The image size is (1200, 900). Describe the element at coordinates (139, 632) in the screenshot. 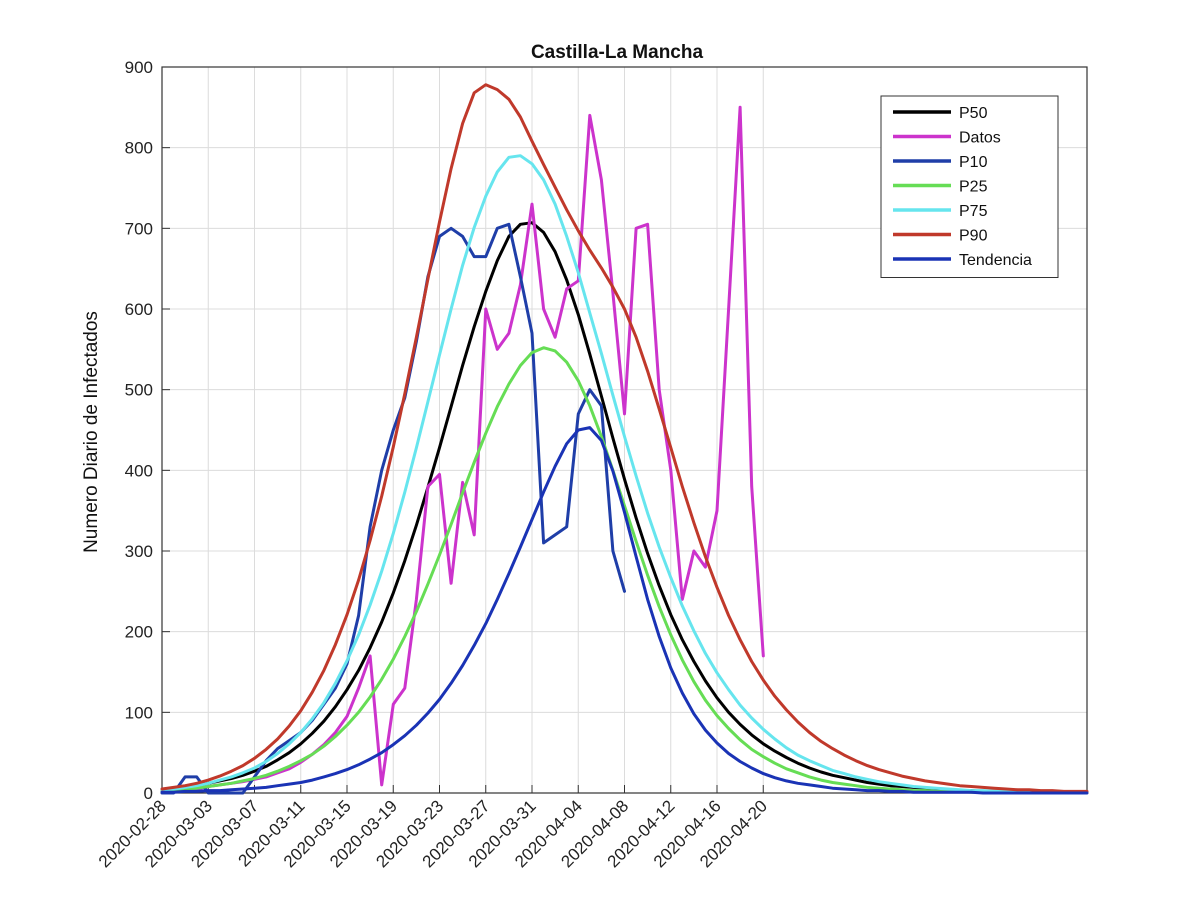

I see `y-tick-label: 200` at that location.